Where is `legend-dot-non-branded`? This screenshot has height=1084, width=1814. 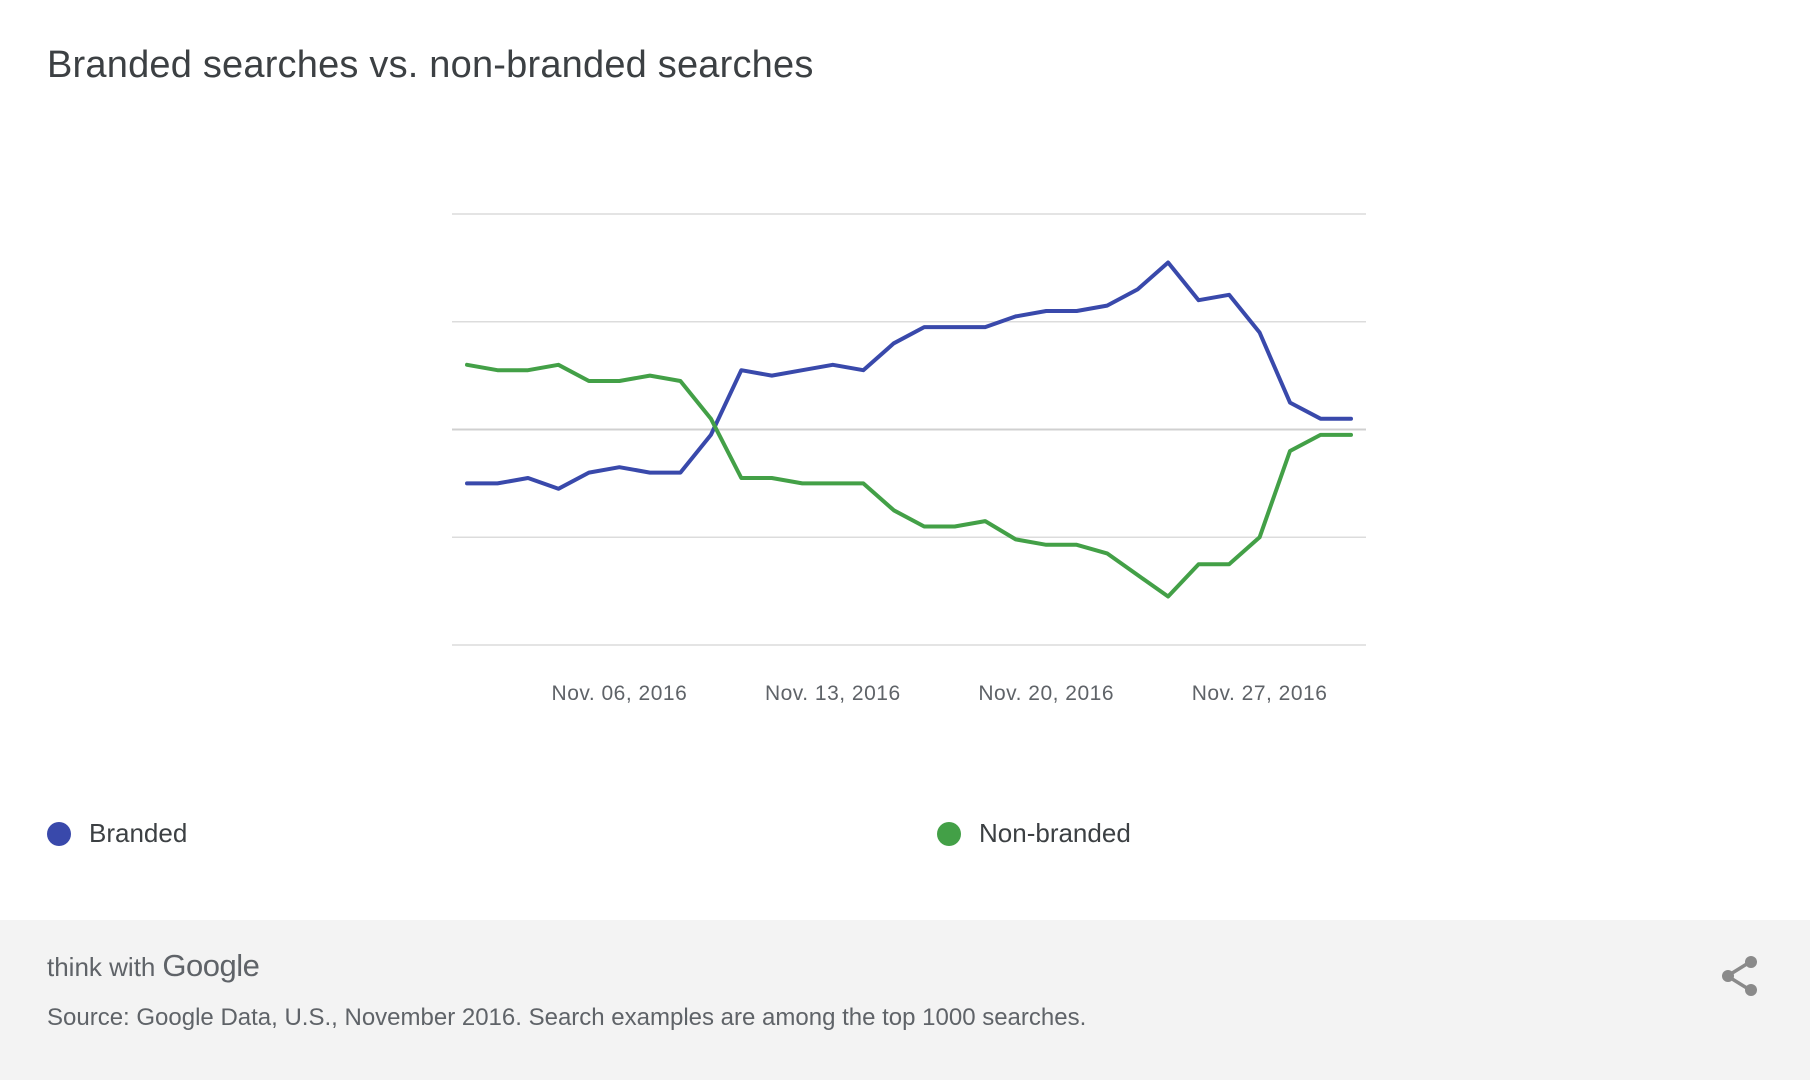 legend-dot-non-branded is located at coordinates (949, 833).